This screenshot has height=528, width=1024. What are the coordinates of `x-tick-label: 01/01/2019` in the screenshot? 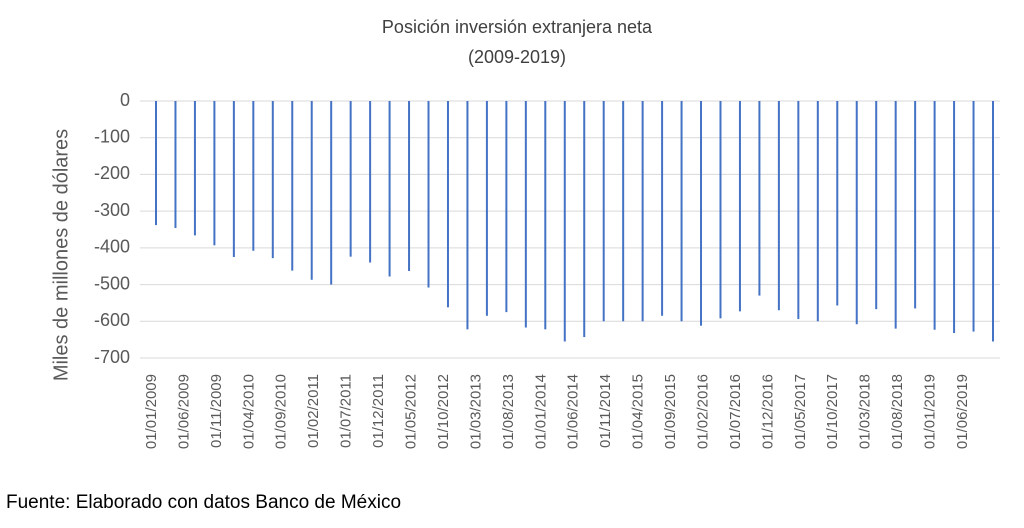 It's located at (930, 411).